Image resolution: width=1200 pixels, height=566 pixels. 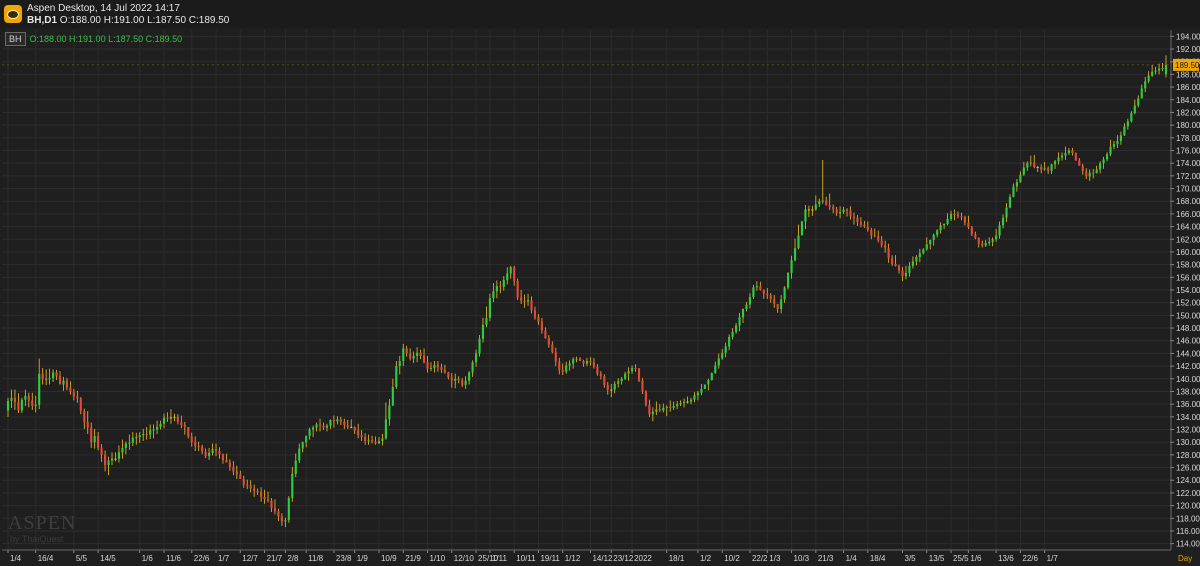 What do you see at coordinates (1188, 49) in the screenshot?
I see `y-tick-label: 192.00` at bounding box center [1188, 49].